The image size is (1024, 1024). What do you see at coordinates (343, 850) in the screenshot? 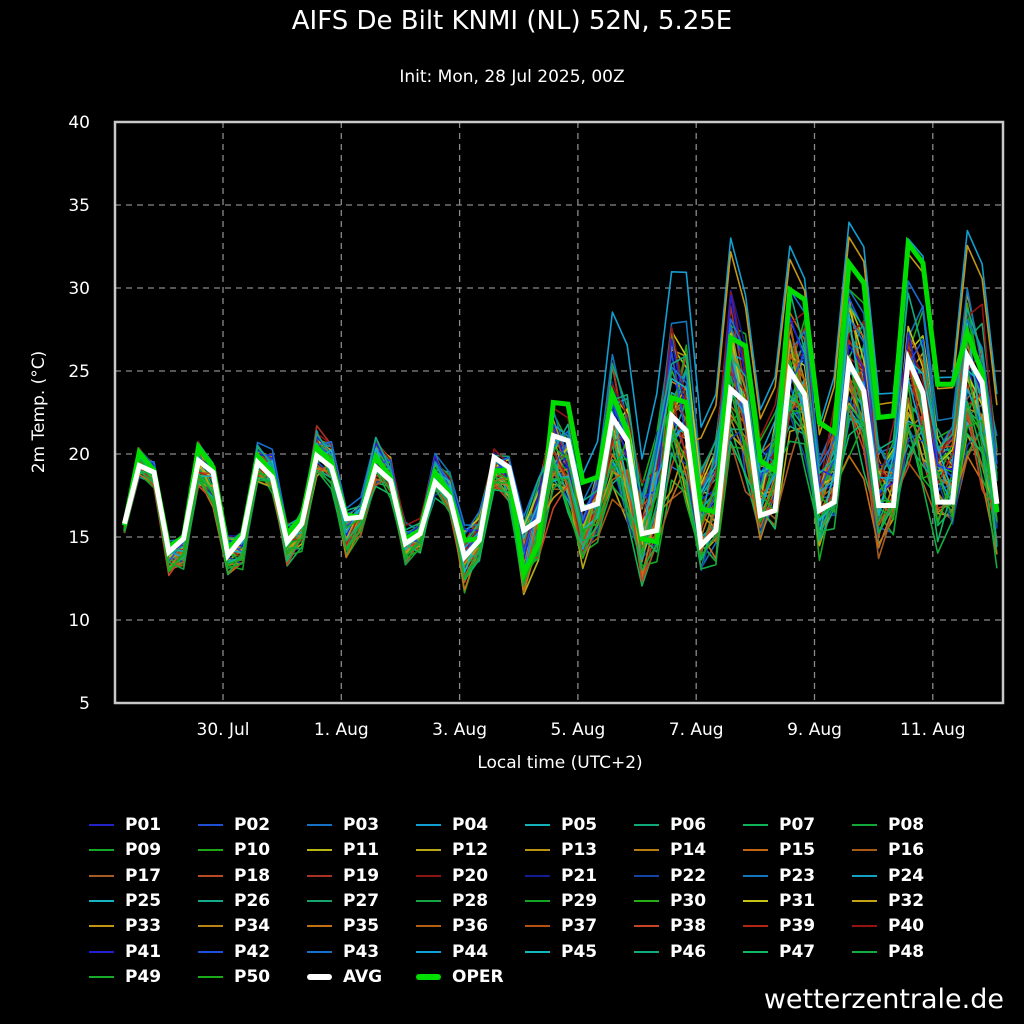
I see `legend-item-p11: P11` at bounding box center [343, 850].